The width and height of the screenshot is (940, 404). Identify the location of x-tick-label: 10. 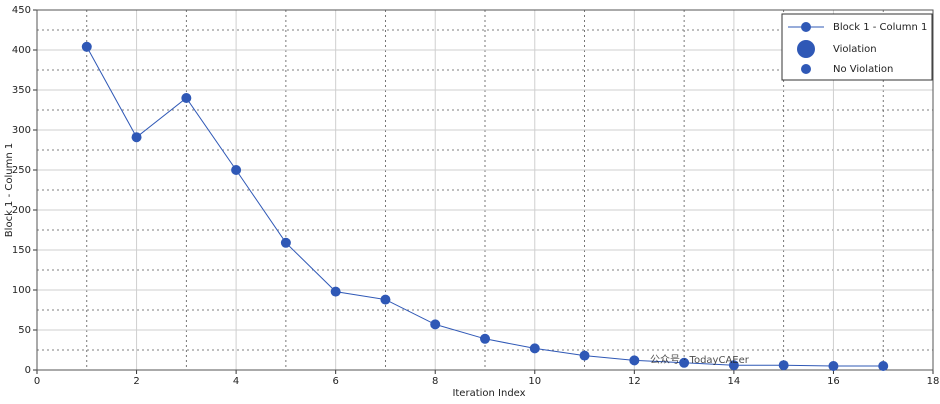
(534, 381).